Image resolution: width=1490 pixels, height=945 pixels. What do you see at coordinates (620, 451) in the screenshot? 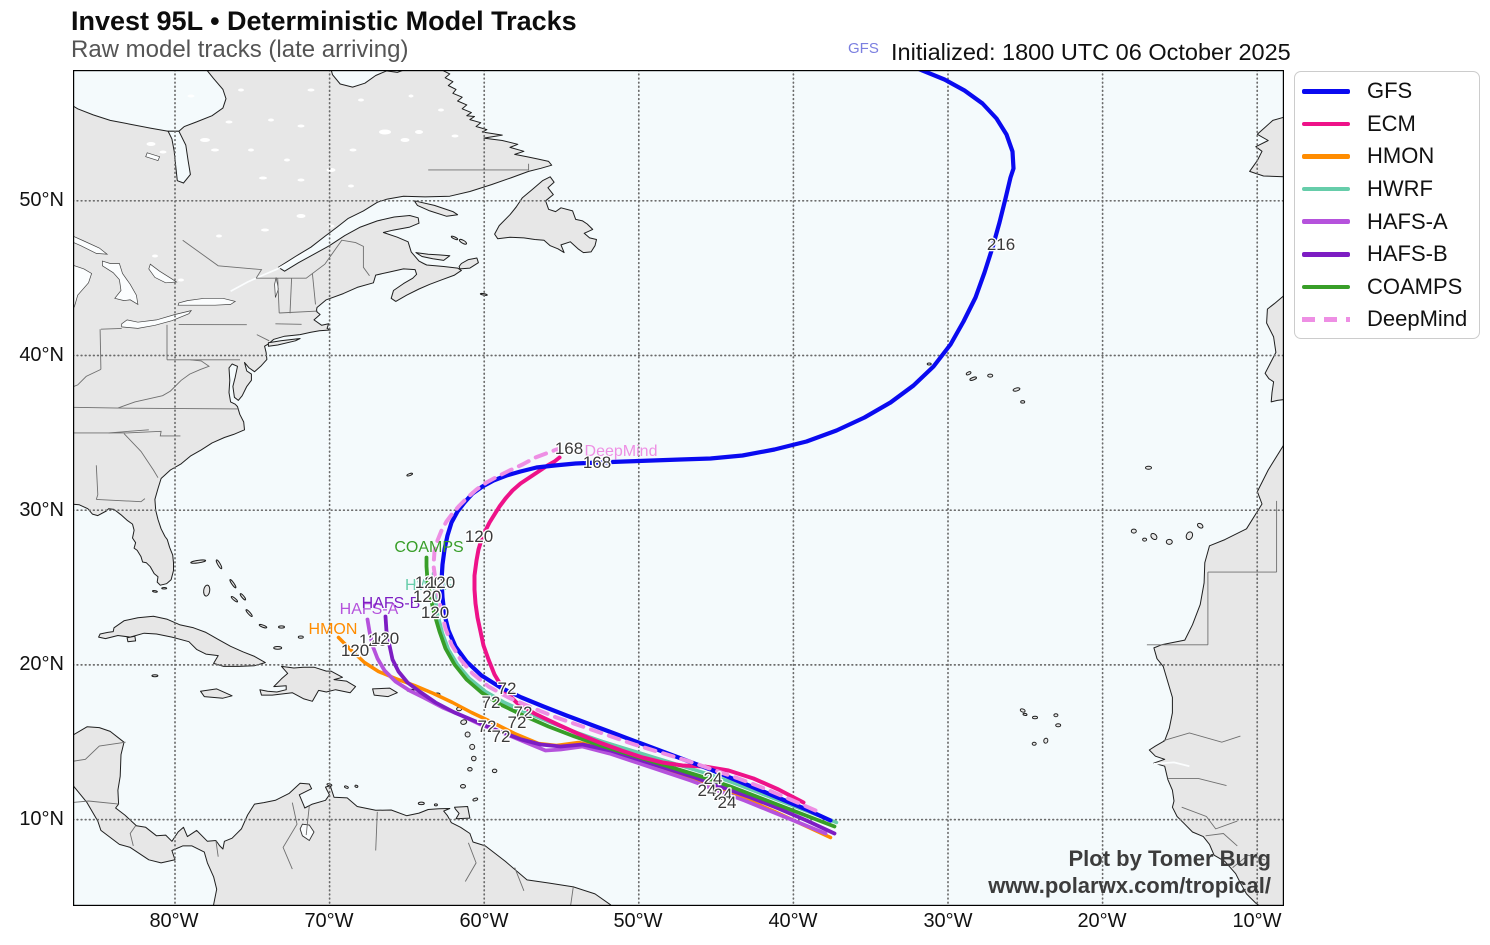
I see `svg-text: DeepMind` at bounding box center [620, 451].